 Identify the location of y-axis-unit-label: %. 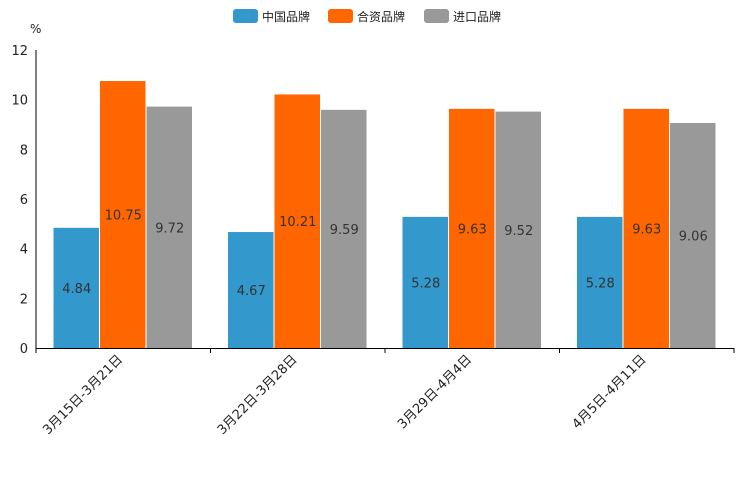
(35, 29).